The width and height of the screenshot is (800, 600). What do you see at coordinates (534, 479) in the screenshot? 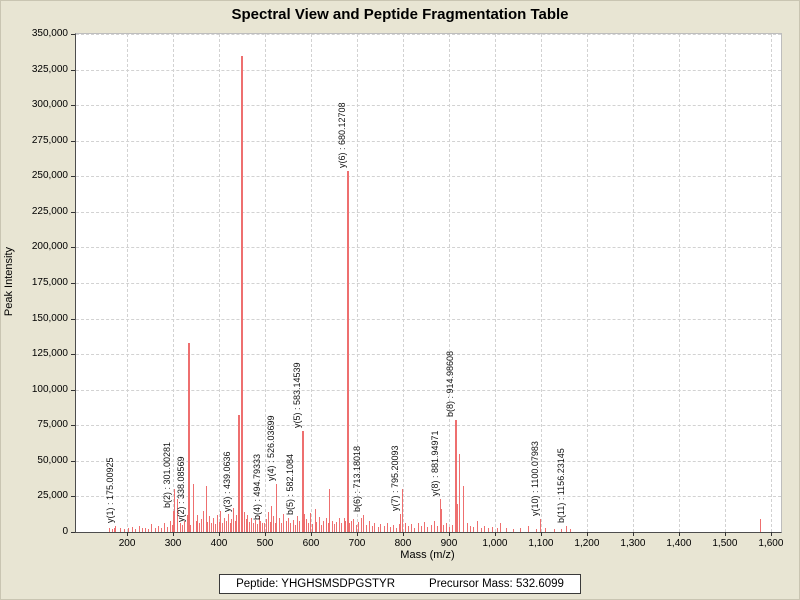
I see `peak-label: y(10) : 1100.07983` at bounding box center [534, 479].